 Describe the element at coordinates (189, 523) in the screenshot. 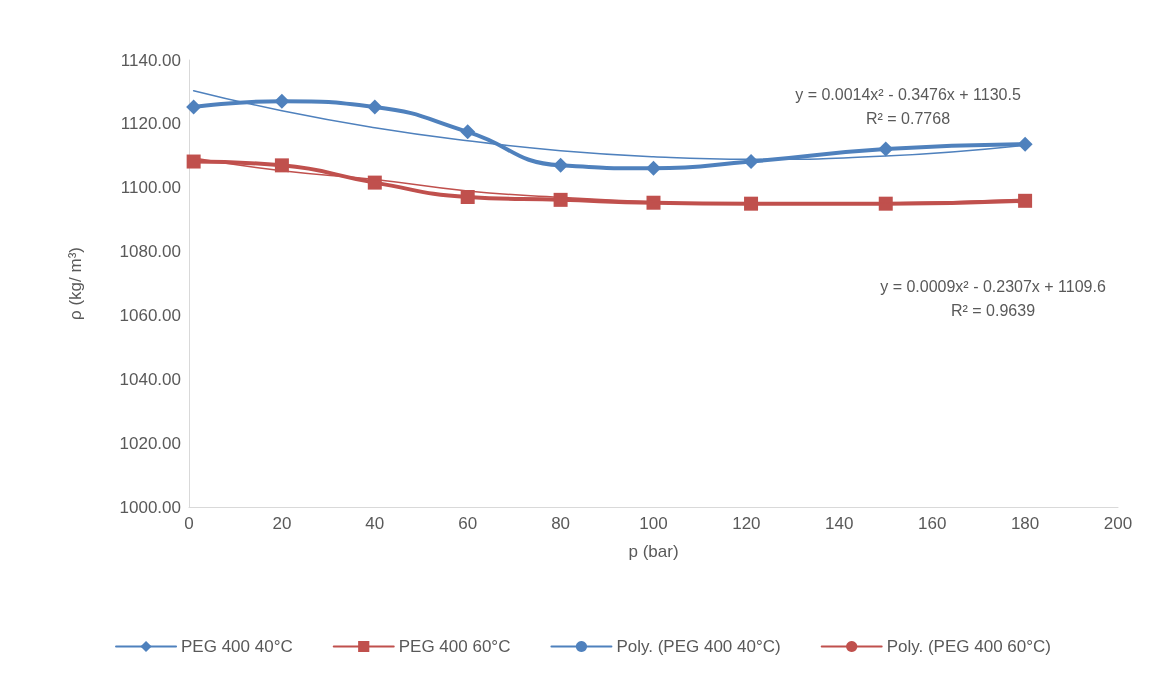

I see `x-tick-label: 0` at that location.